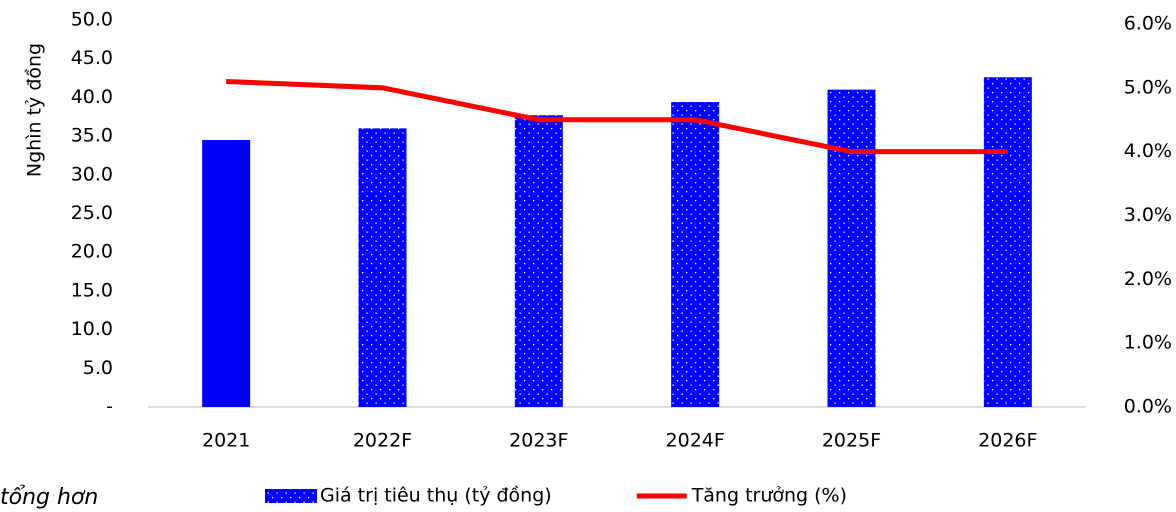 This screenshot has height=512, width=1176. Describe the element at coordinates (226, 441) in the screenshot. I see `x-tick-label: 2021` at that location.